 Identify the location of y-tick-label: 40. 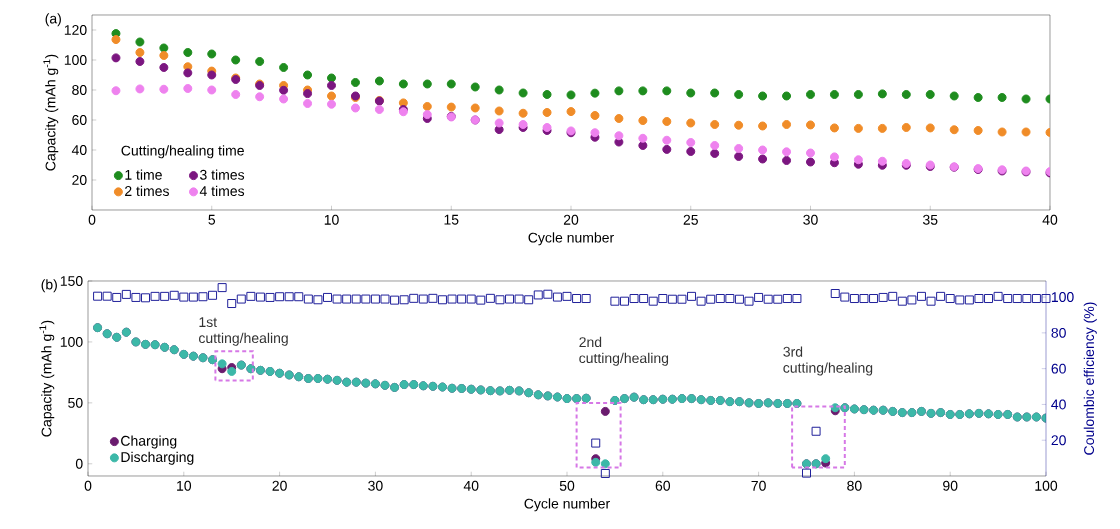
(79, 150).